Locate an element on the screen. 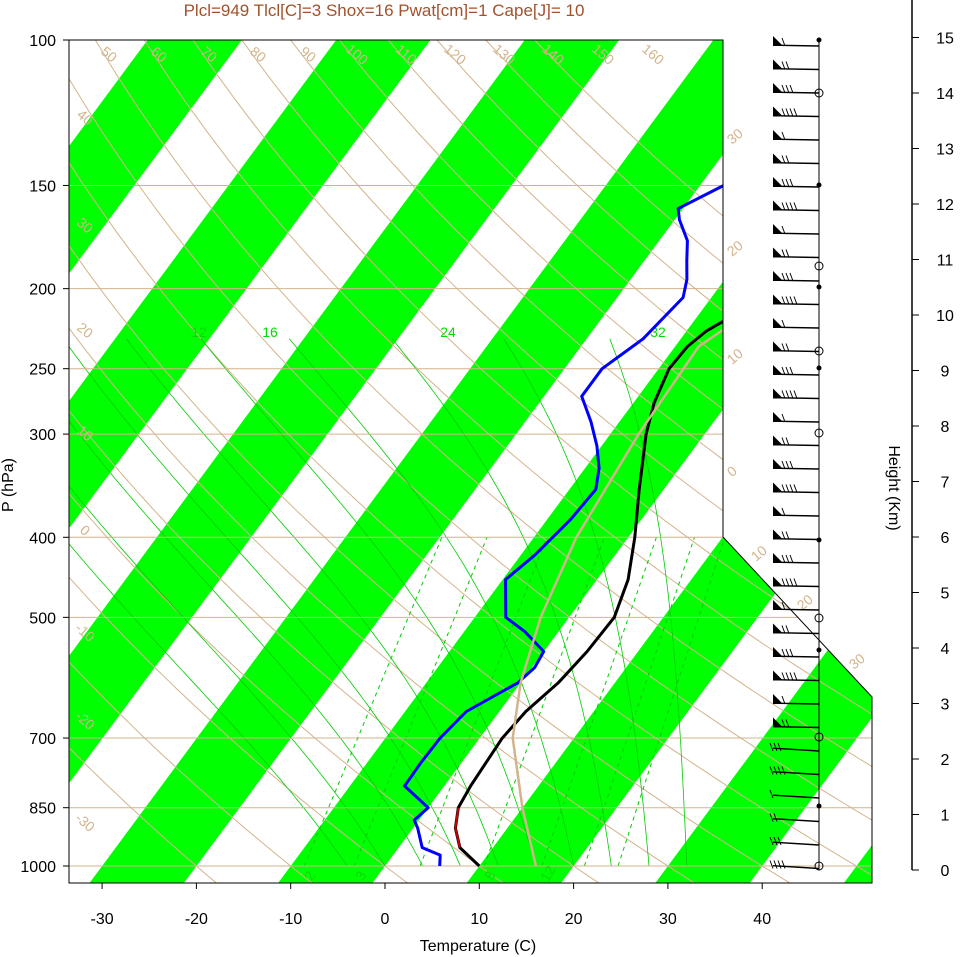 This screenshot has width=961, height=957. isotherm-label-right: 30 is located at coordinates (857, 661).